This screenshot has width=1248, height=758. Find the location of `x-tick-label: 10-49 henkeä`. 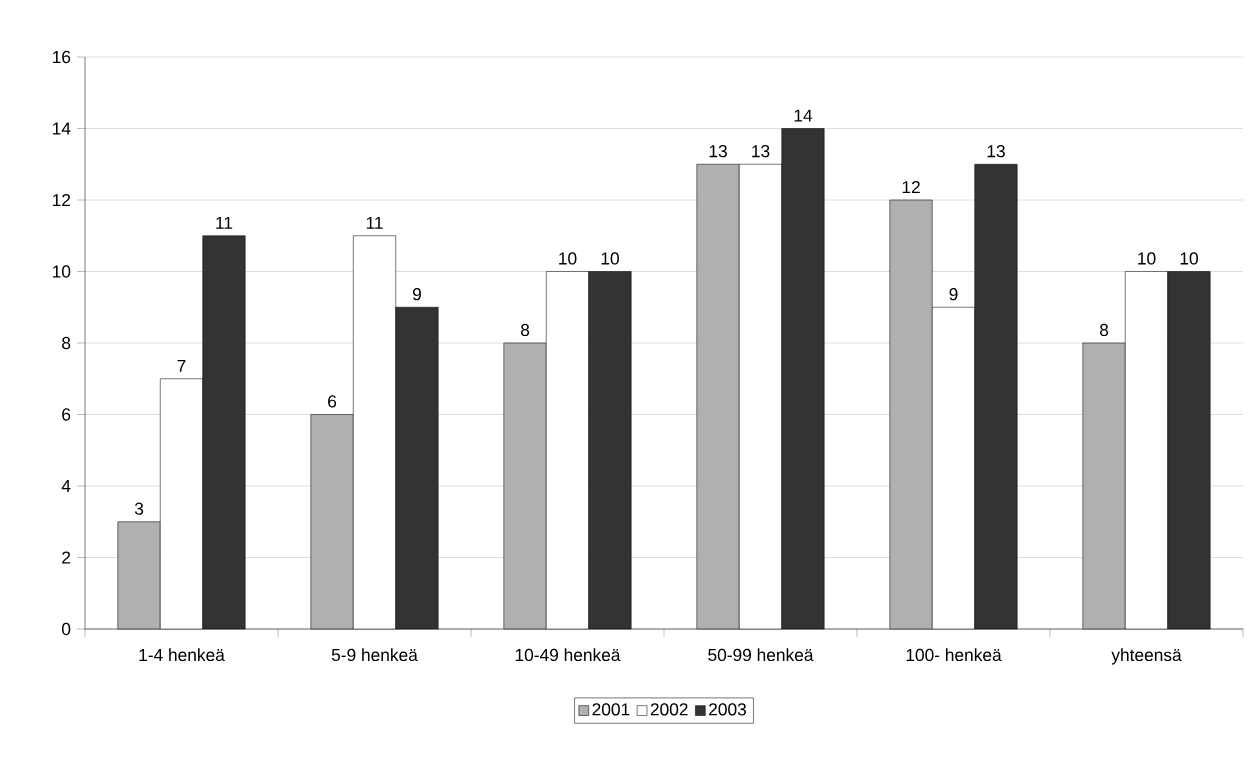

x-tick-label: 10-49 henkeä is located at coordinates (568, 655).